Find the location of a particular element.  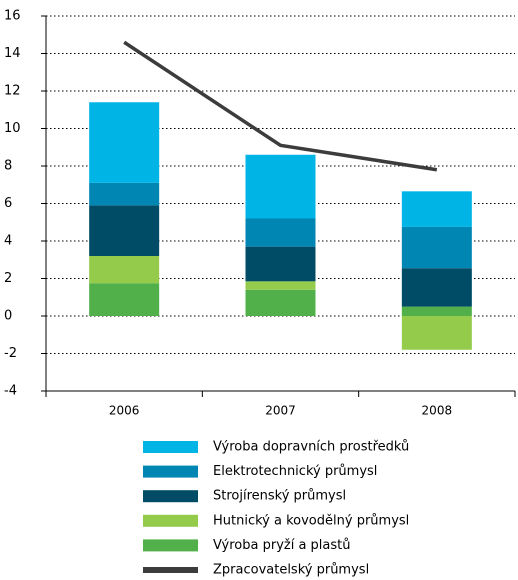

y-tick-label: -2 is located at coordinates (10, 353).